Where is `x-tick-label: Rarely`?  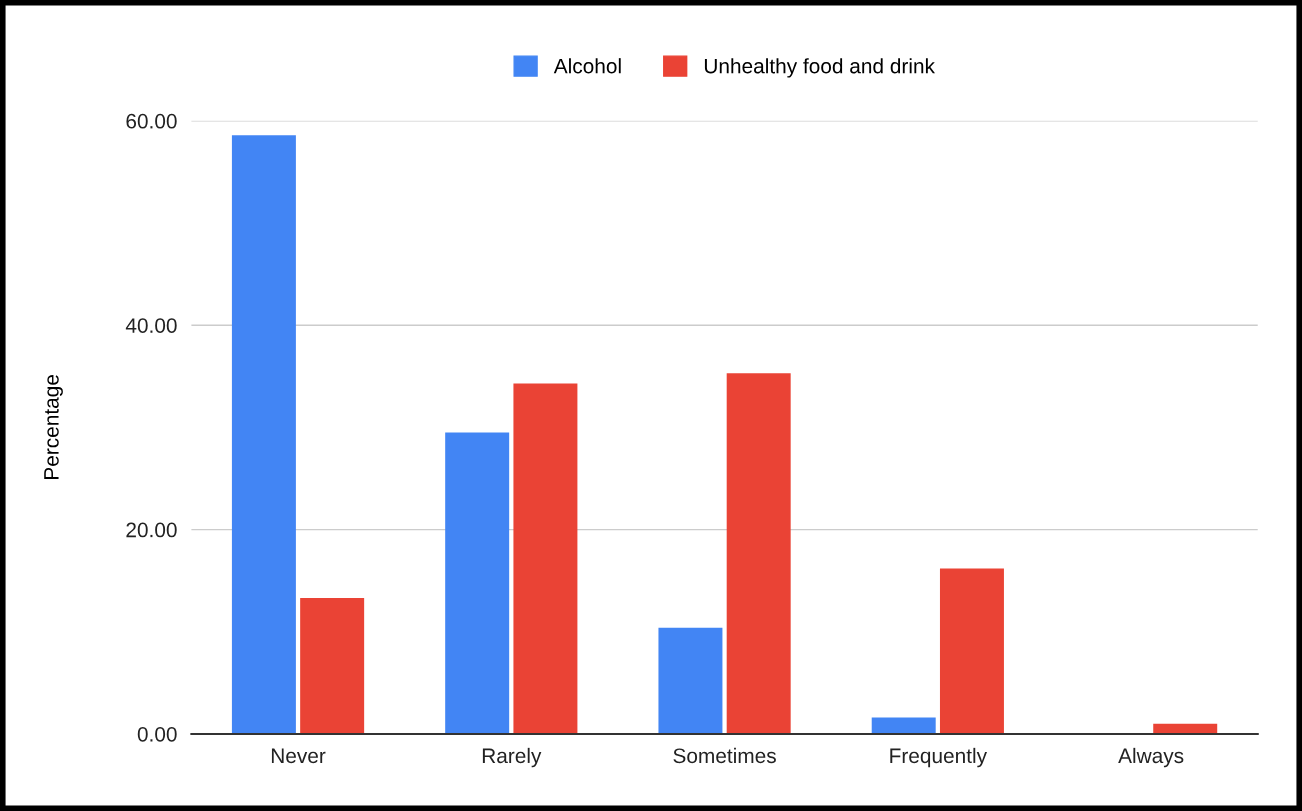 x-tick-label: Rarely is located at coordinates (512, 757).